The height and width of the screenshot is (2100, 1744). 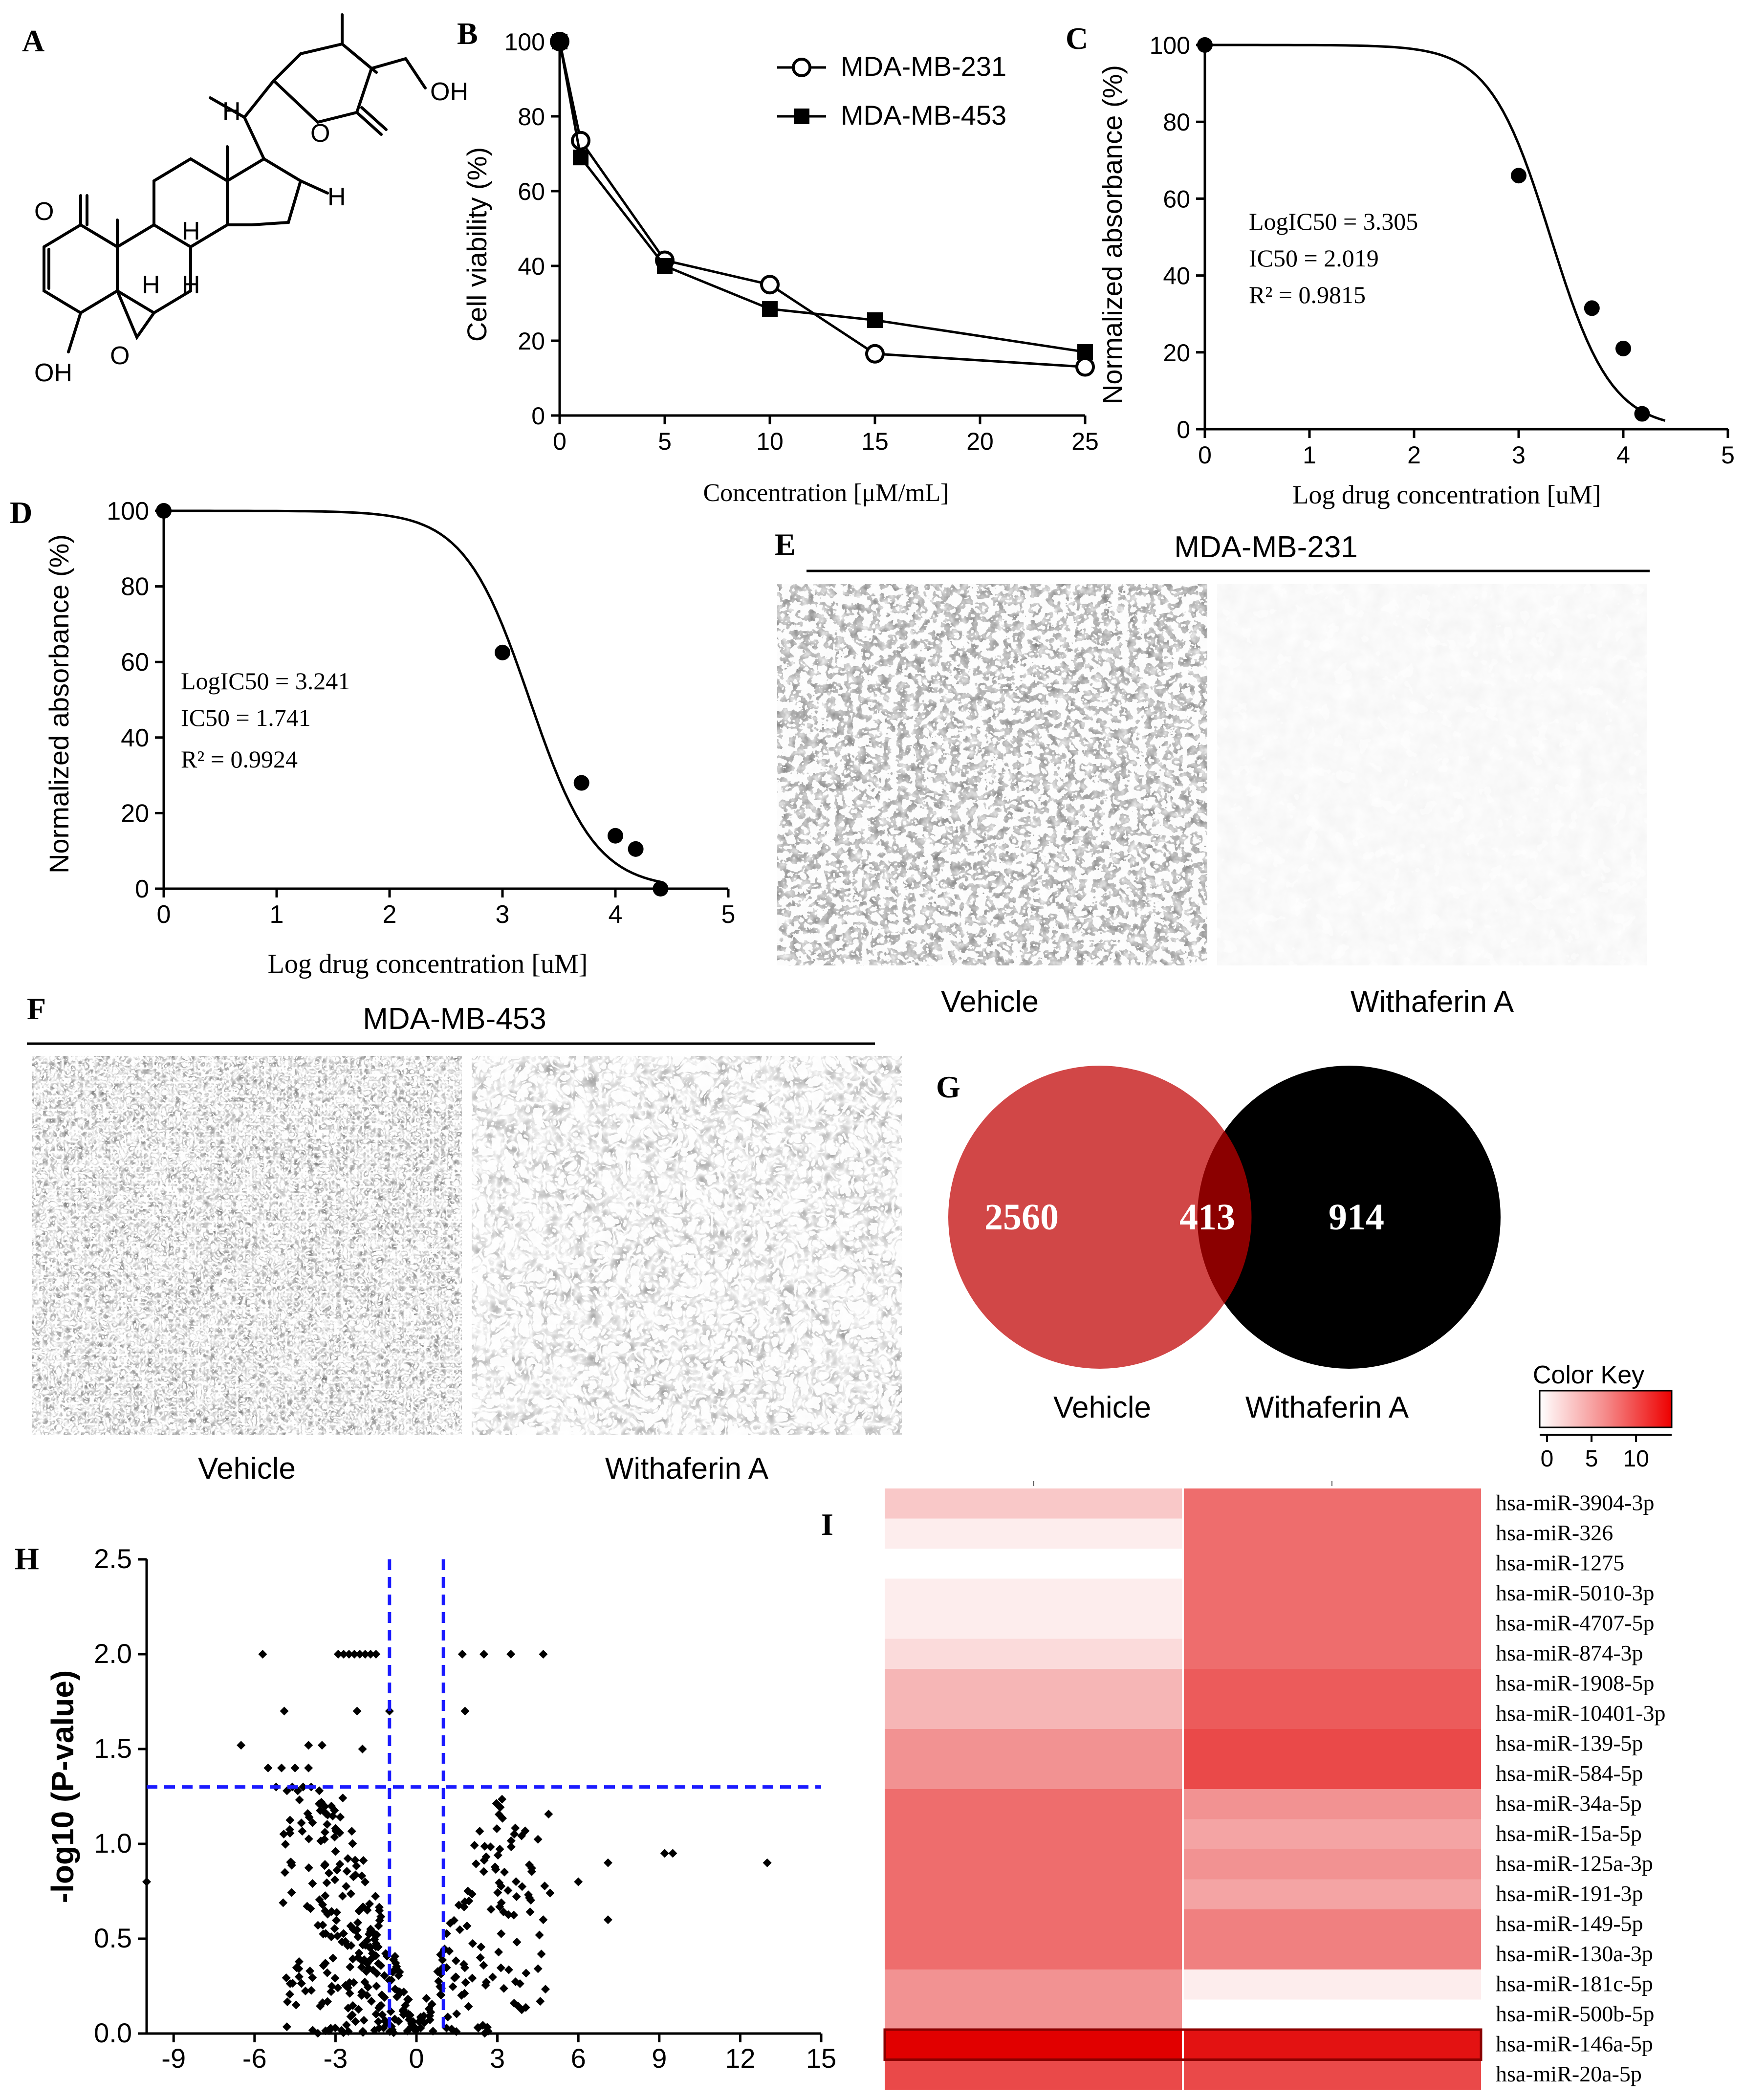 I want to click on h-x-tick-label: 0, so click(x=416, y=2058).